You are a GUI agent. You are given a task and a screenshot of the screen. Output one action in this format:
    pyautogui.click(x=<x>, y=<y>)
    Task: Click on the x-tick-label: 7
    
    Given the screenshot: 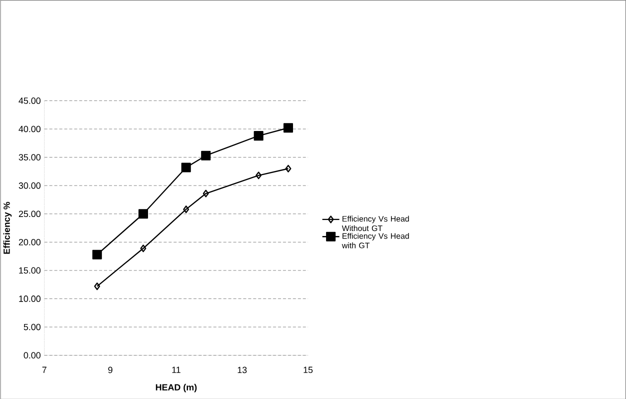 What is the action you would take?
    pyautogui.click(x=44, y=369)
    